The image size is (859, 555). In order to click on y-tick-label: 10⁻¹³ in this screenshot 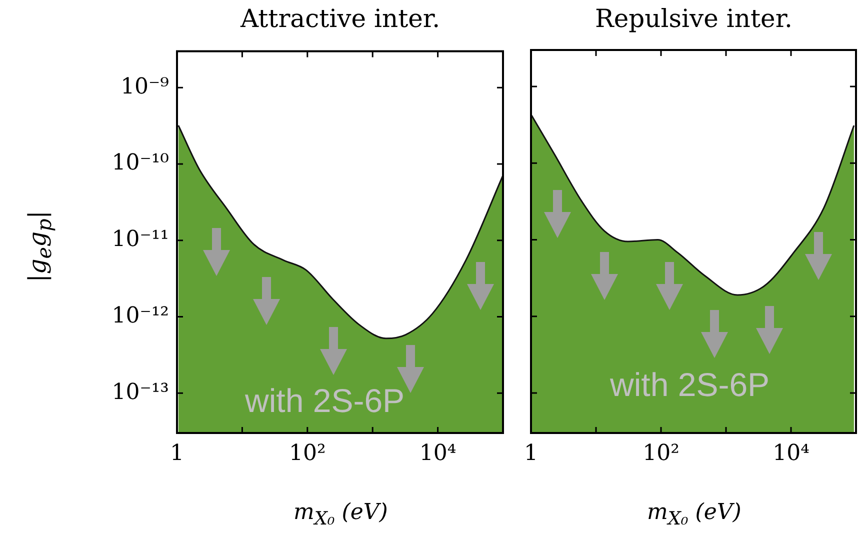, I will do `click(140, 392)`.